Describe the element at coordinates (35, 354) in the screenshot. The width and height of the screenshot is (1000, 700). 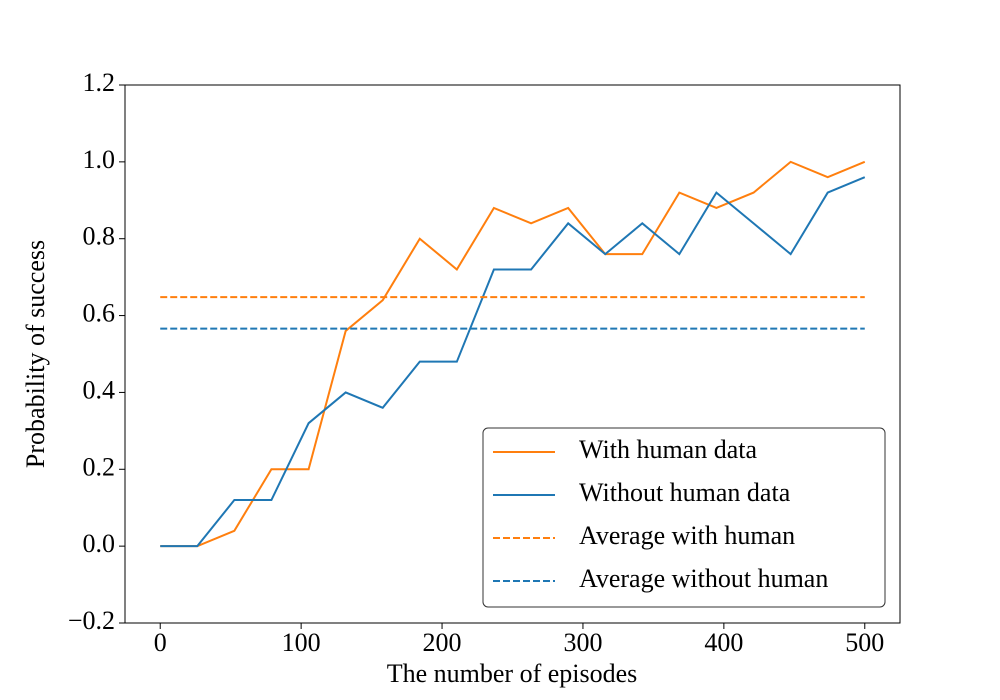
I see `y-axis-label: Probability of success` at that location.